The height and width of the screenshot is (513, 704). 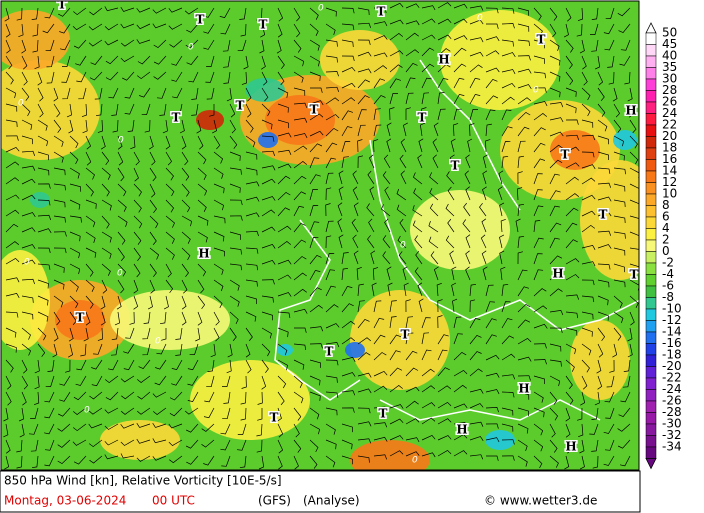 What do you see at coordinates (625, 140) in the screenshot?
I see `vorticity-area` at bounding box center [625, 140].